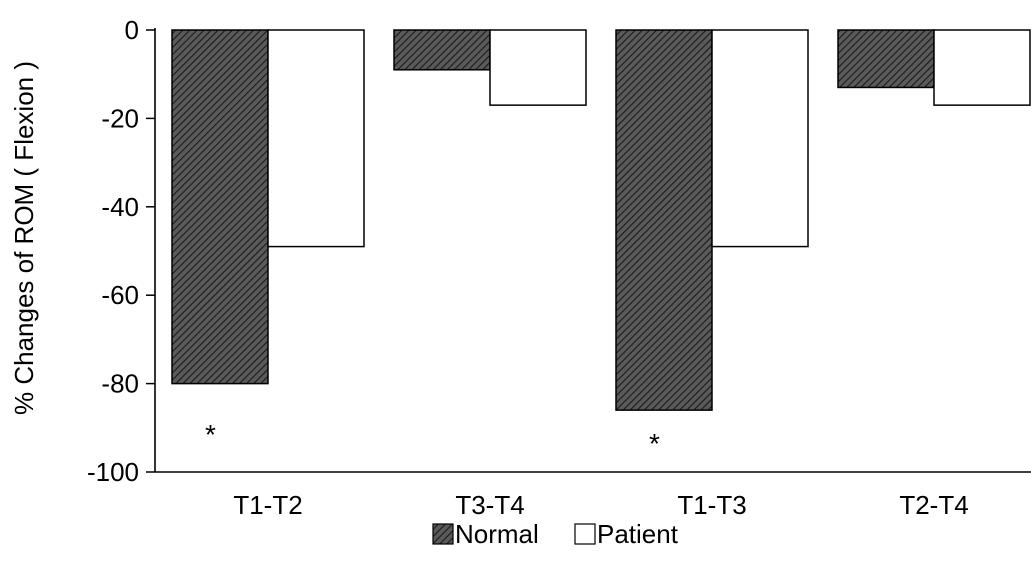 The height and width of the screenshot is (566, 1031). Describe the element at coordinates (933, 505) in the screenshot. I see `x-tick-label: T2-T4` at that location.